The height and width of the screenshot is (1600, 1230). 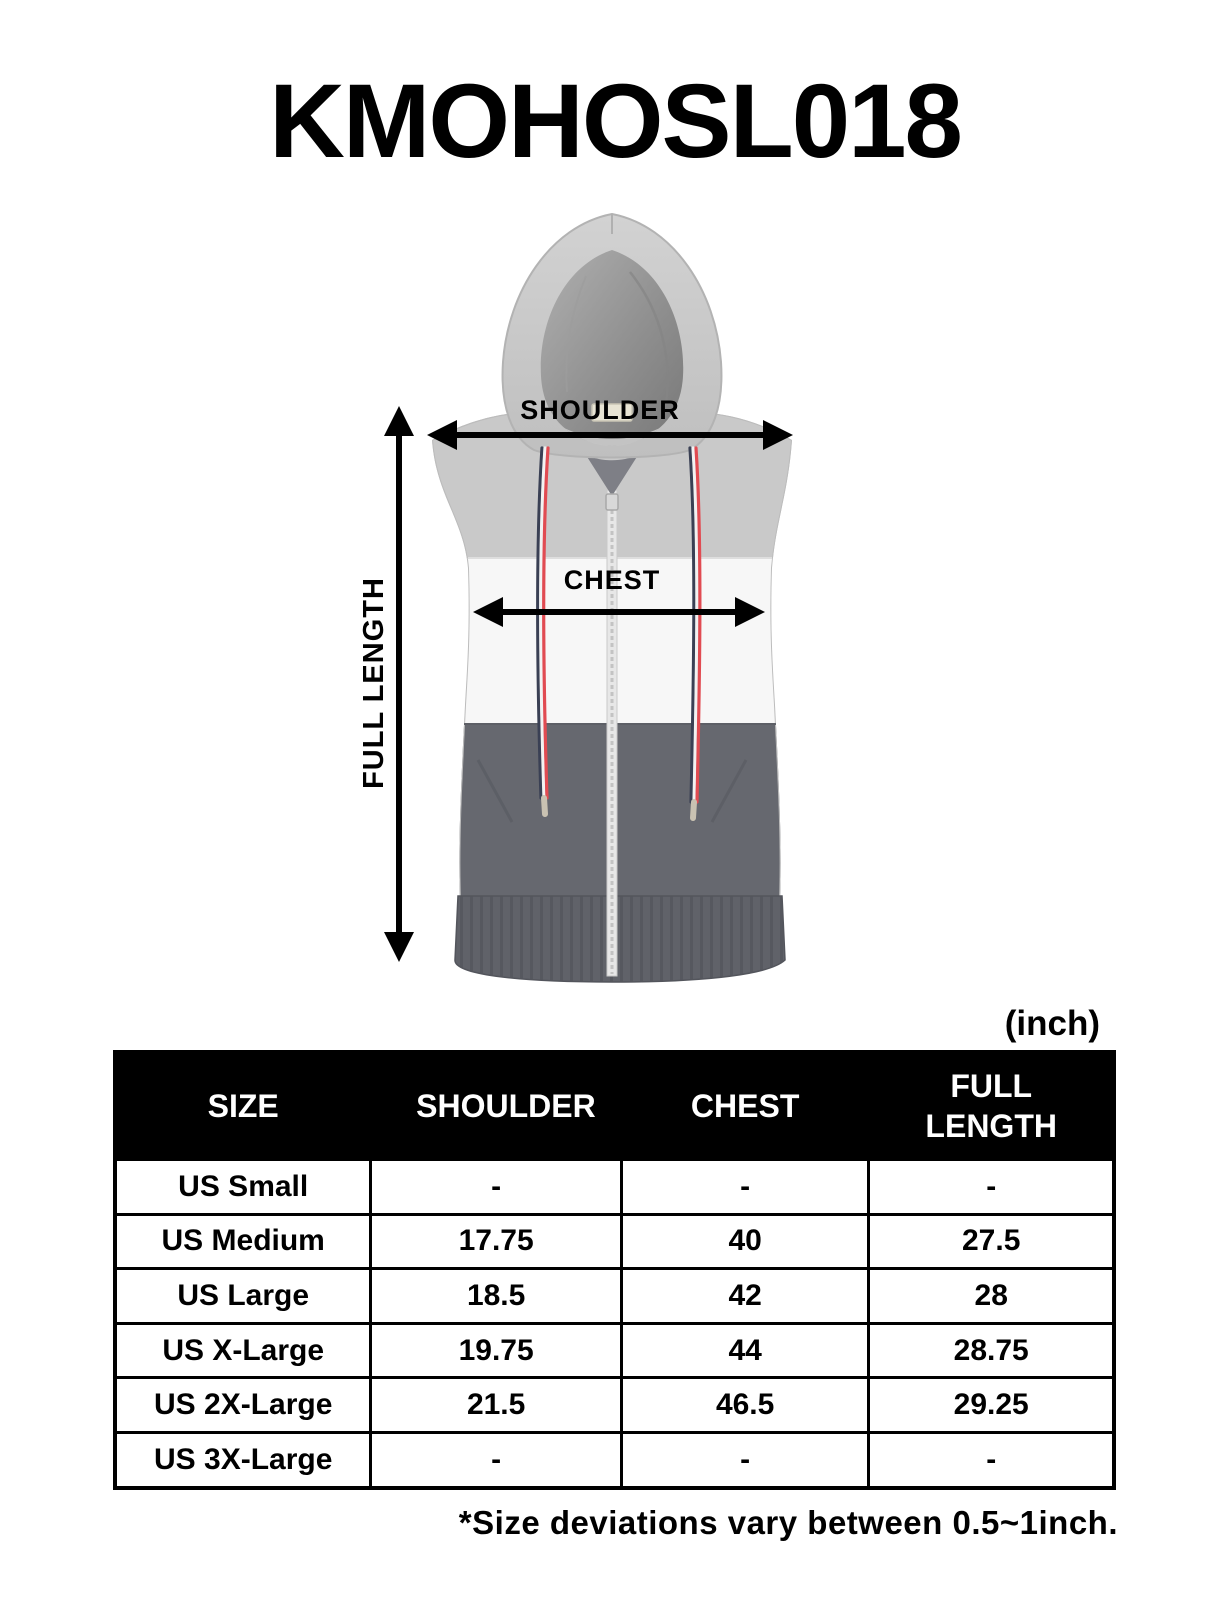 I want to click on header-full-length: FULL LENGTH, so click(x=991, y=1105).